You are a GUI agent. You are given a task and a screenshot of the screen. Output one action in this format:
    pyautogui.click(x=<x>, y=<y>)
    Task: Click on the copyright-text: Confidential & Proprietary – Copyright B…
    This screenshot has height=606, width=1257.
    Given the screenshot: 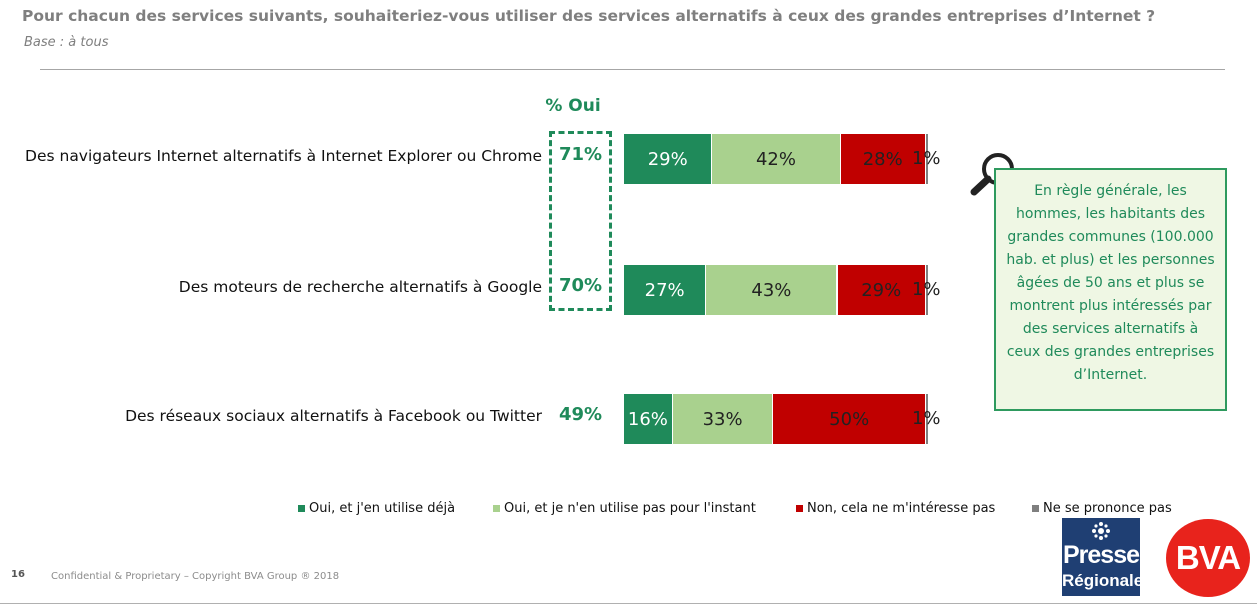 What is the action you would take?
    pyautogui.click(x=195, y=576)
    